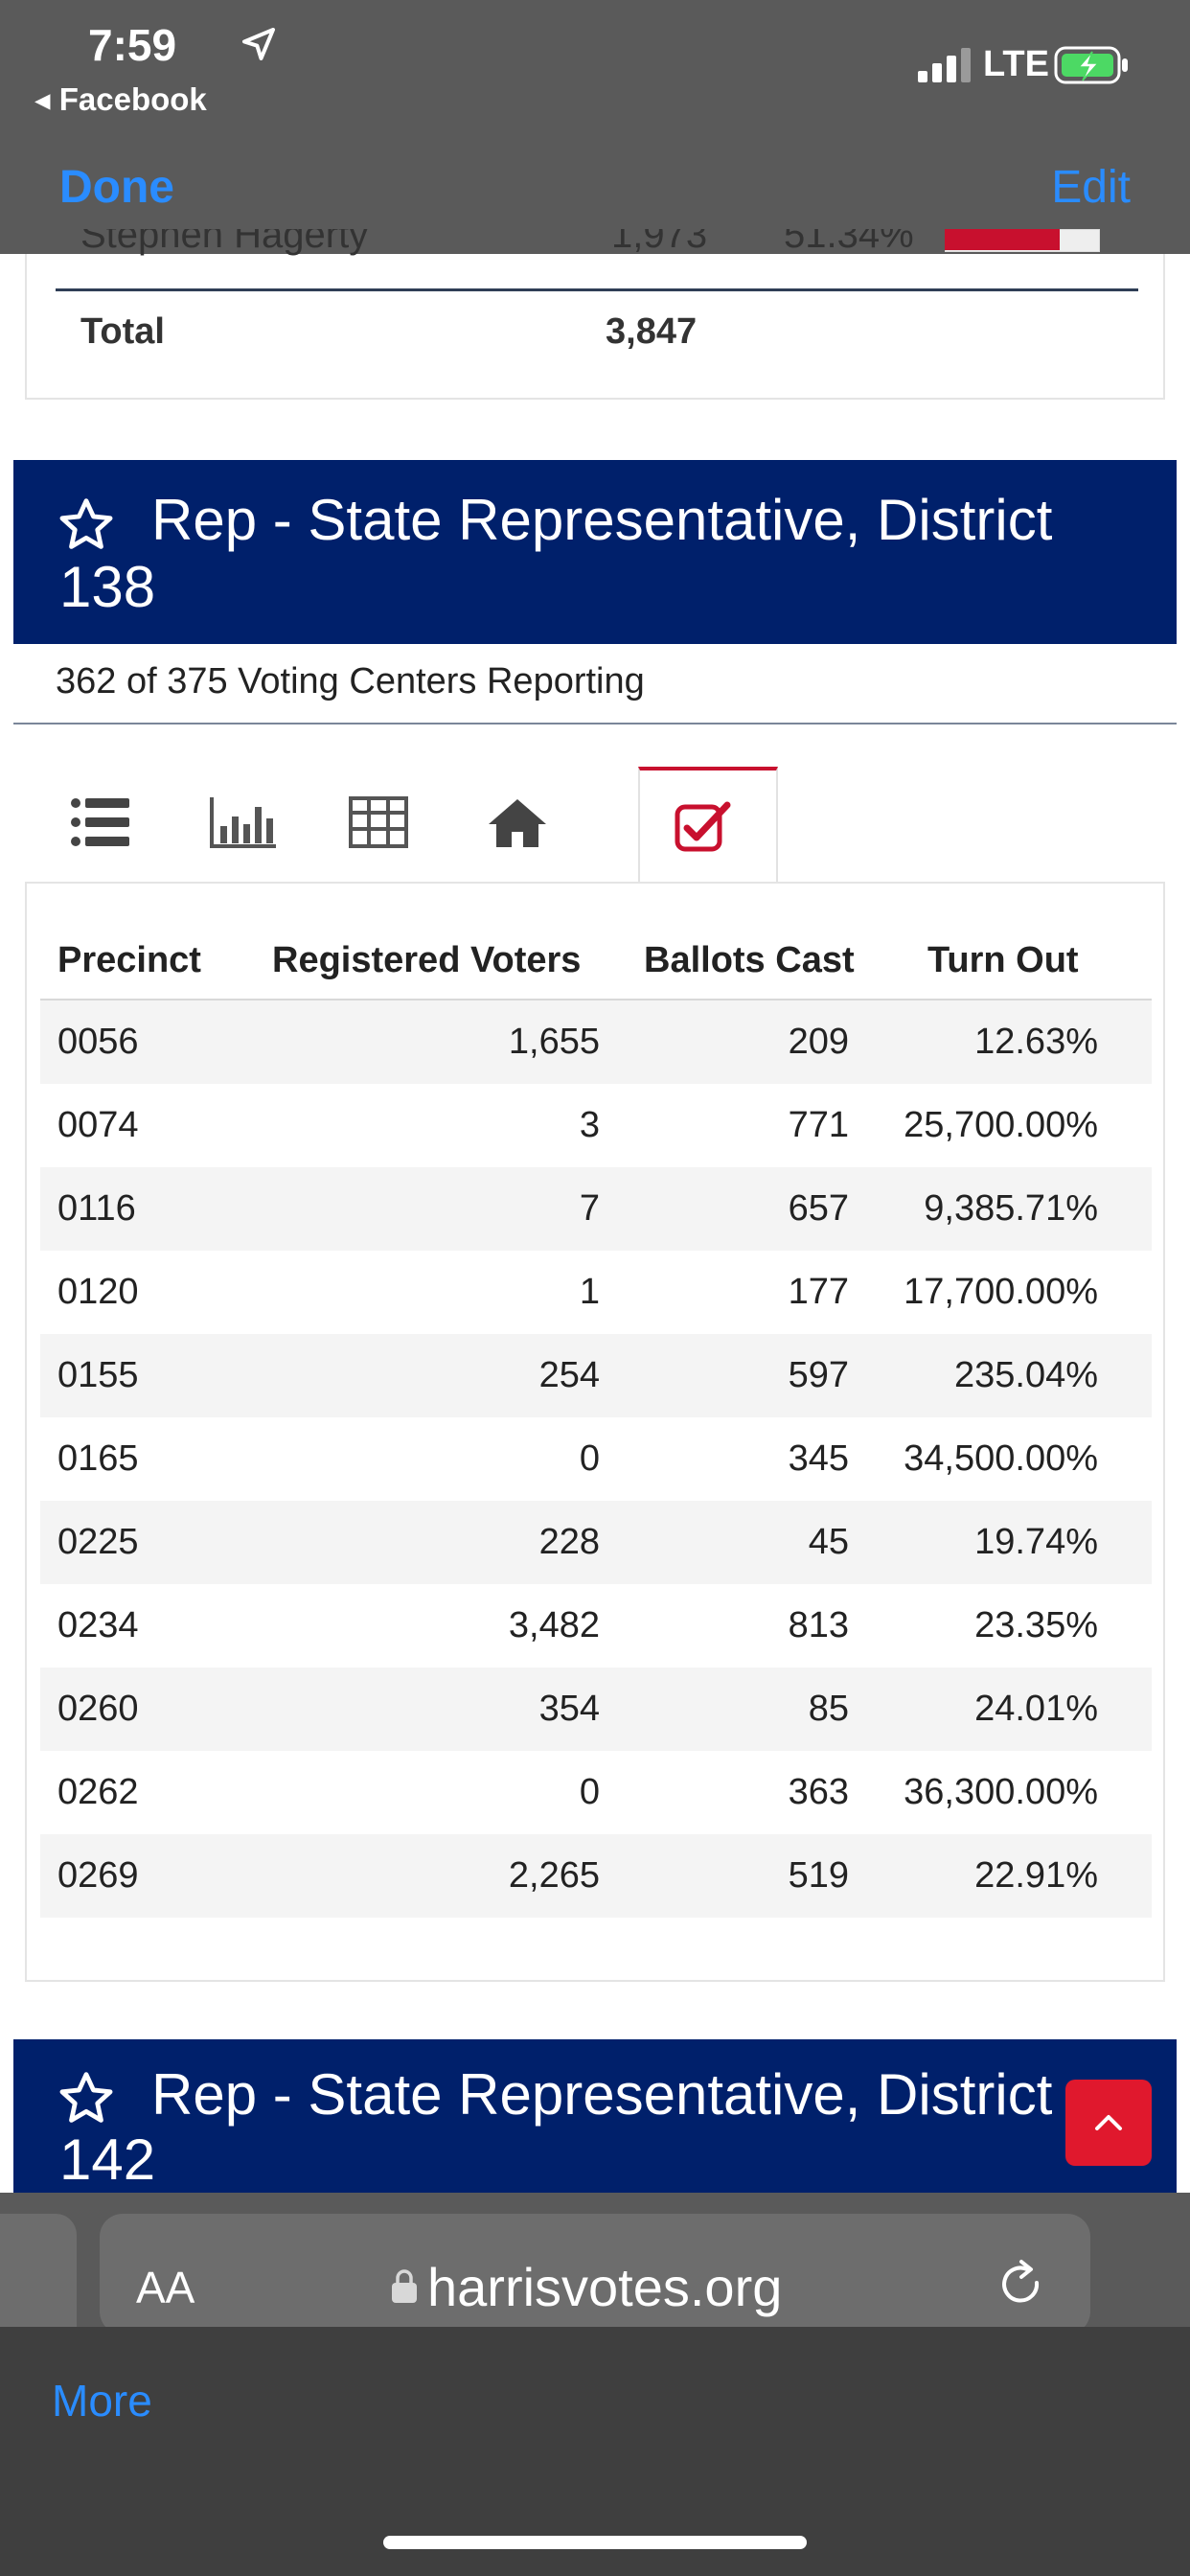 Image resolution: width=1190 pixels, height=2576 pixels. I want to click on ballots-cast-cell: 771, so click(819, 1125).